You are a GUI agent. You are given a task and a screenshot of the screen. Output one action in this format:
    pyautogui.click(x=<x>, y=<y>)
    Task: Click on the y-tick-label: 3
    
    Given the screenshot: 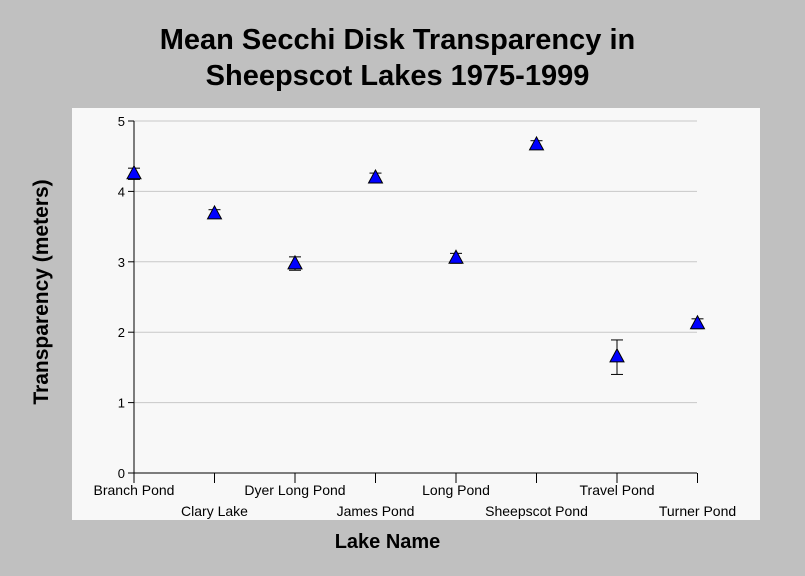 What is the action you would take?
    pyautogui.click(x=121, y=262)
    